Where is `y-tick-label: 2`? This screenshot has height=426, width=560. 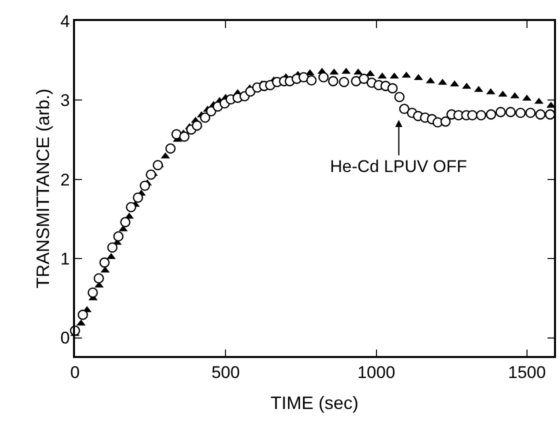
y-tick-label: 2 is located at coordinates (65, 180).